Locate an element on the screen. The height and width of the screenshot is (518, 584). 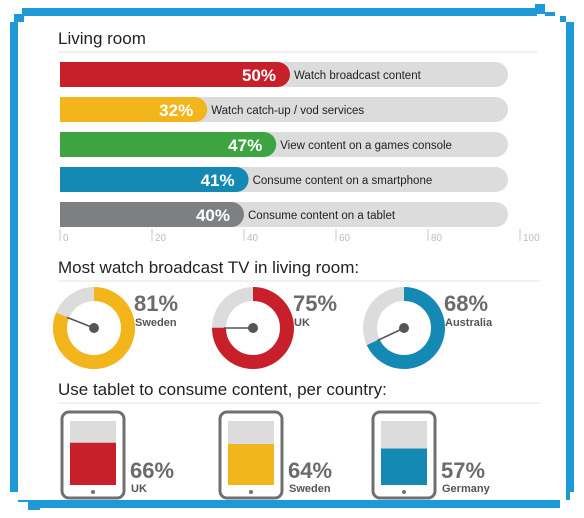
tablet-value-label: 64% is located at coordinates (310, 470).